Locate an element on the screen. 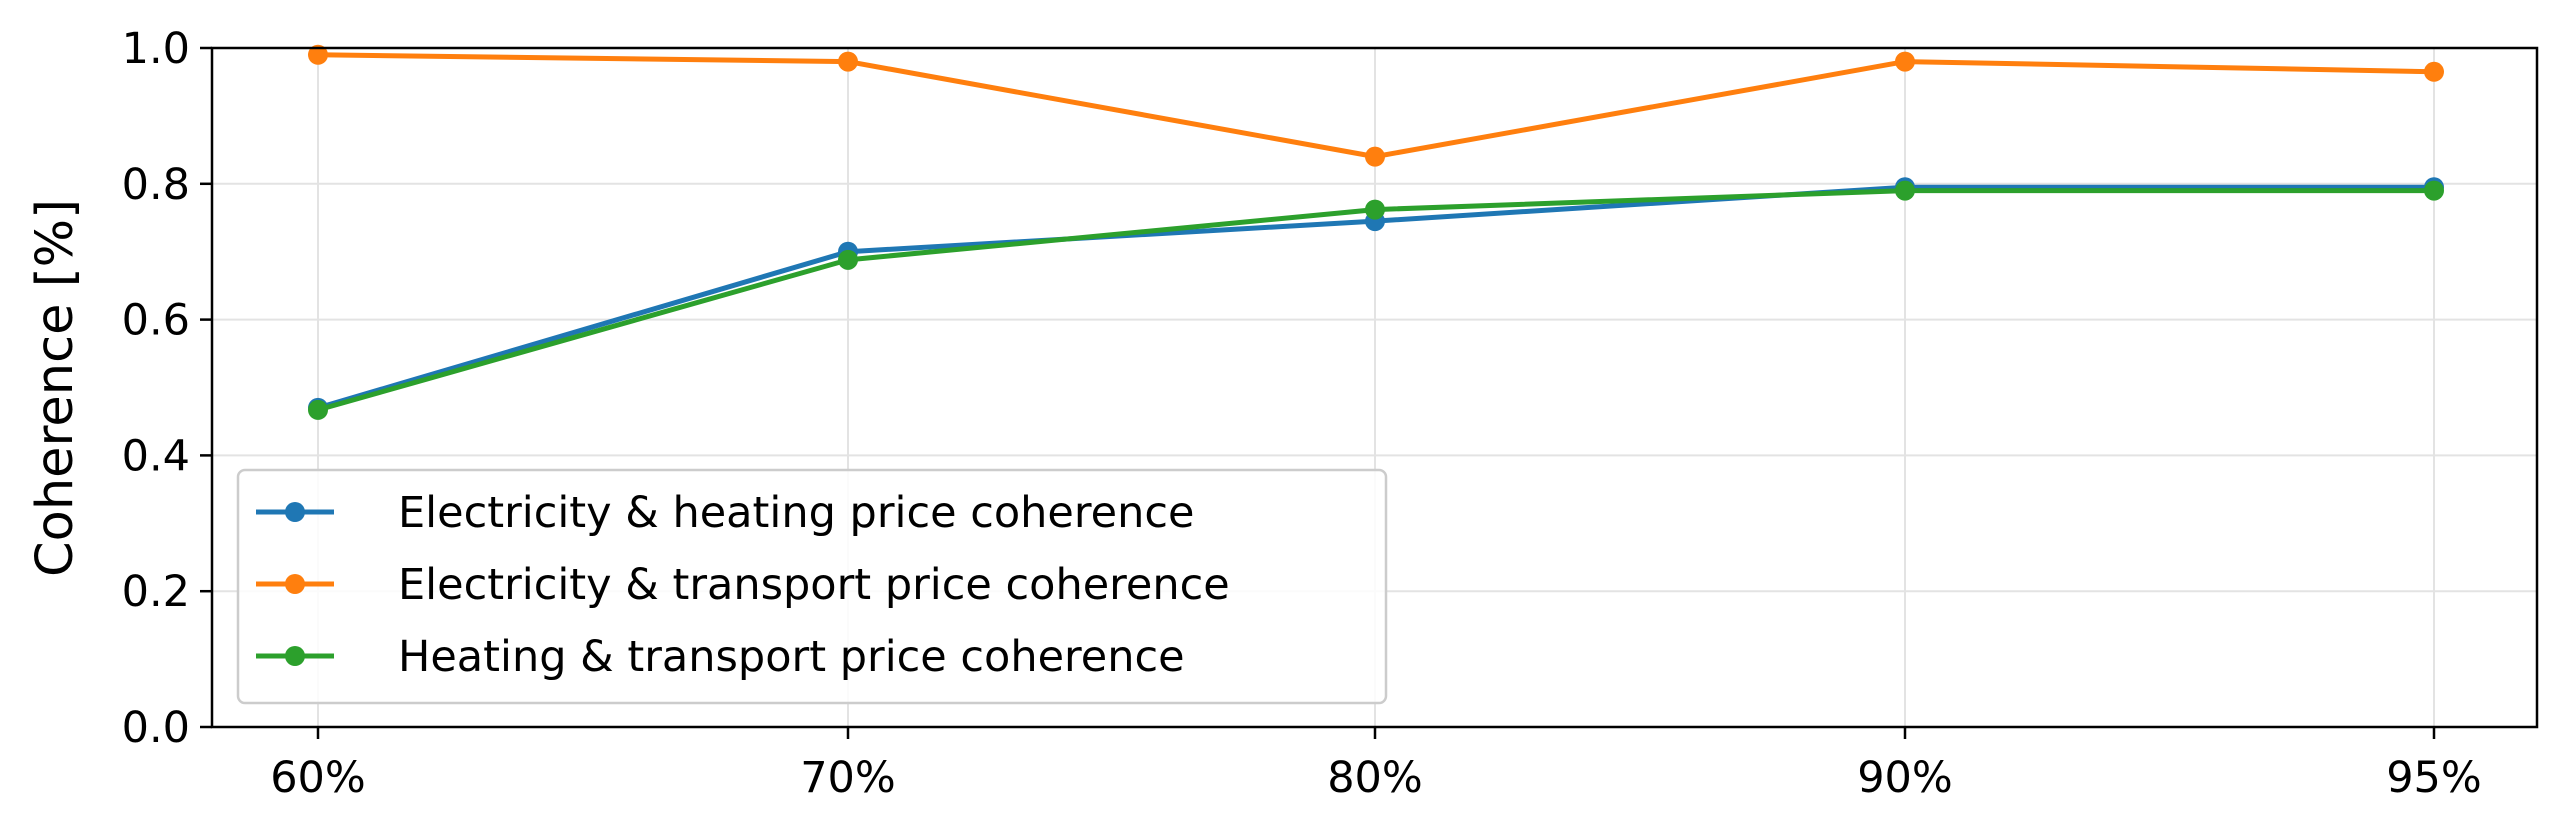 This screenshot has height=835, width=2567. x-tick-label: 60% is located at coordinates (318, 778).